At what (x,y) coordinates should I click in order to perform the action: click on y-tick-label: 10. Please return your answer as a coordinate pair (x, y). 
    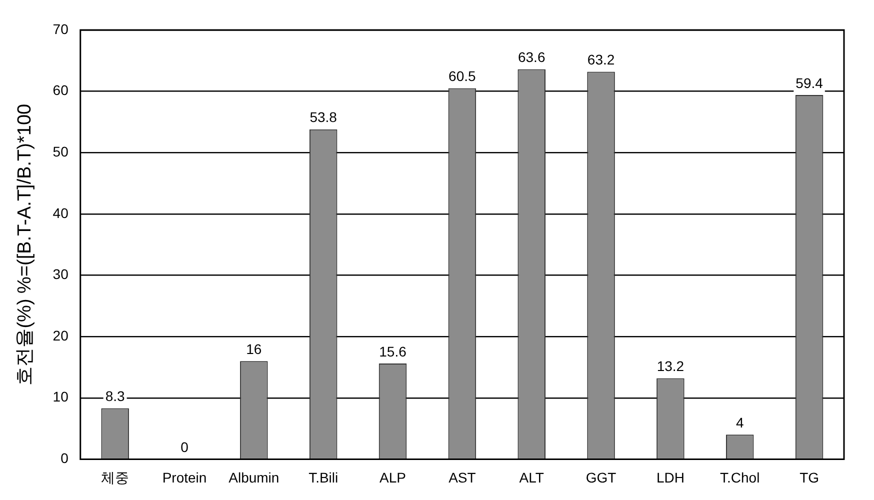
    Looking at the image, I should click on (60, 396).